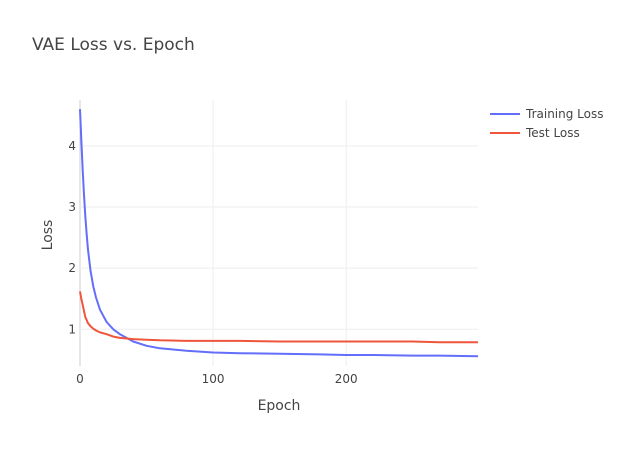  Describe the element at coordinates (80, 379) in the screenshot. I see `x-tick-label-0: 0` at that location.